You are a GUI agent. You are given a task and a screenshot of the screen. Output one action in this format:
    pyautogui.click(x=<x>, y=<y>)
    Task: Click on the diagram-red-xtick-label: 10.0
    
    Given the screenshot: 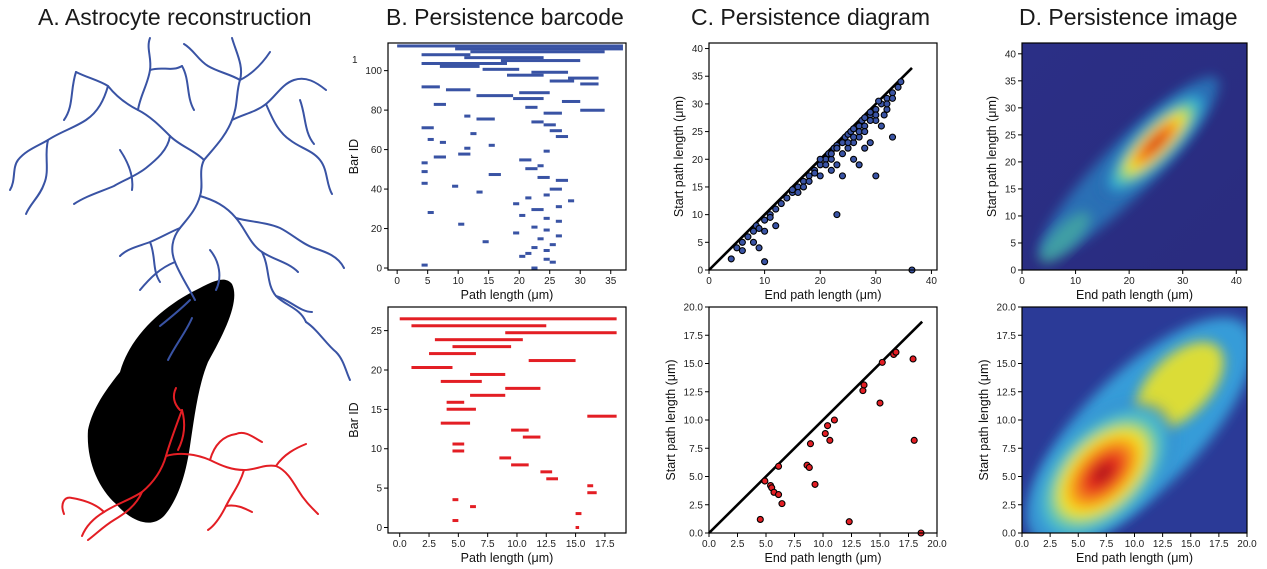 What is the action you would take?
    pyautogui.click(x=823, y=544)
    